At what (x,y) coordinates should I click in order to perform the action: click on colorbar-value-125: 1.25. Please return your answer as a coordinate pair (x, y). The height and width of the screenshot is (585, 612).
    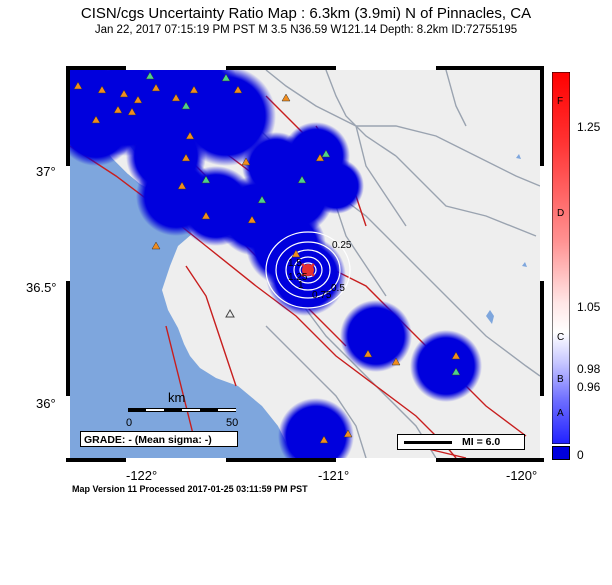
    Looking at the image, I should click on (589, 127).